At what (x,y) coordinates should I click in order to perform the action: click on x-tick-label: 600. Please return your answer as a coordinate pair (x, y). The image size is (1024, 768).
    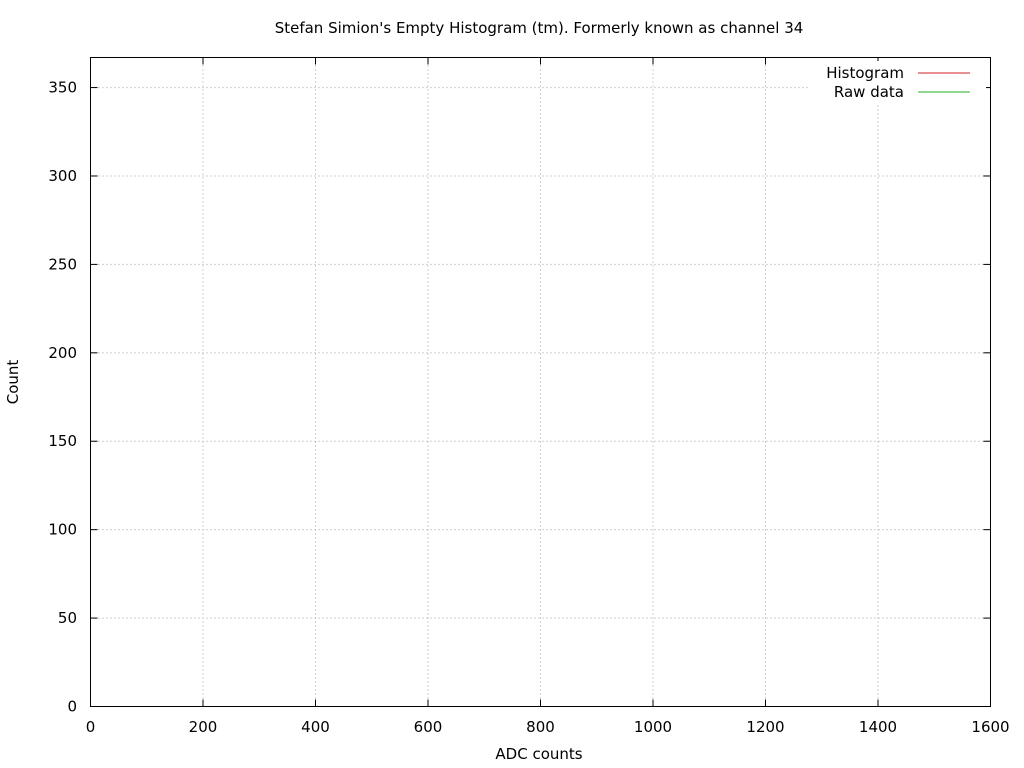
    Looking at the image, I should click on (428, 727).